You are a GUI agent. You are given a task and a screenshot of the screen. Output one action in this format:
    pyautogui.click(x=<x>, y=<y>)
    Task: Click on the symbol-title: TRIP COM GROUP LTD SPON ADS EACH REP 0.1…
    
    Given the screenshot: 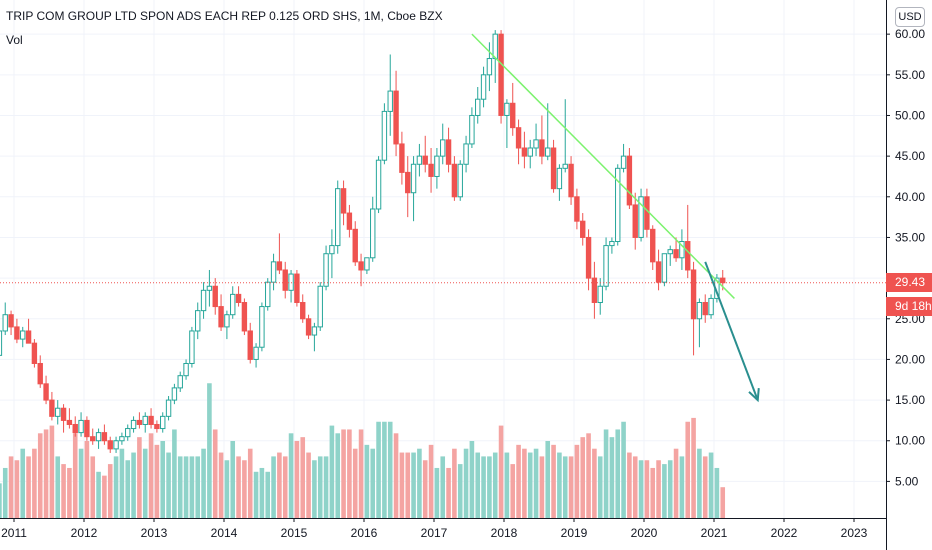 What is the action you would take?
    pyautogui.click(x=224, y=16)
    